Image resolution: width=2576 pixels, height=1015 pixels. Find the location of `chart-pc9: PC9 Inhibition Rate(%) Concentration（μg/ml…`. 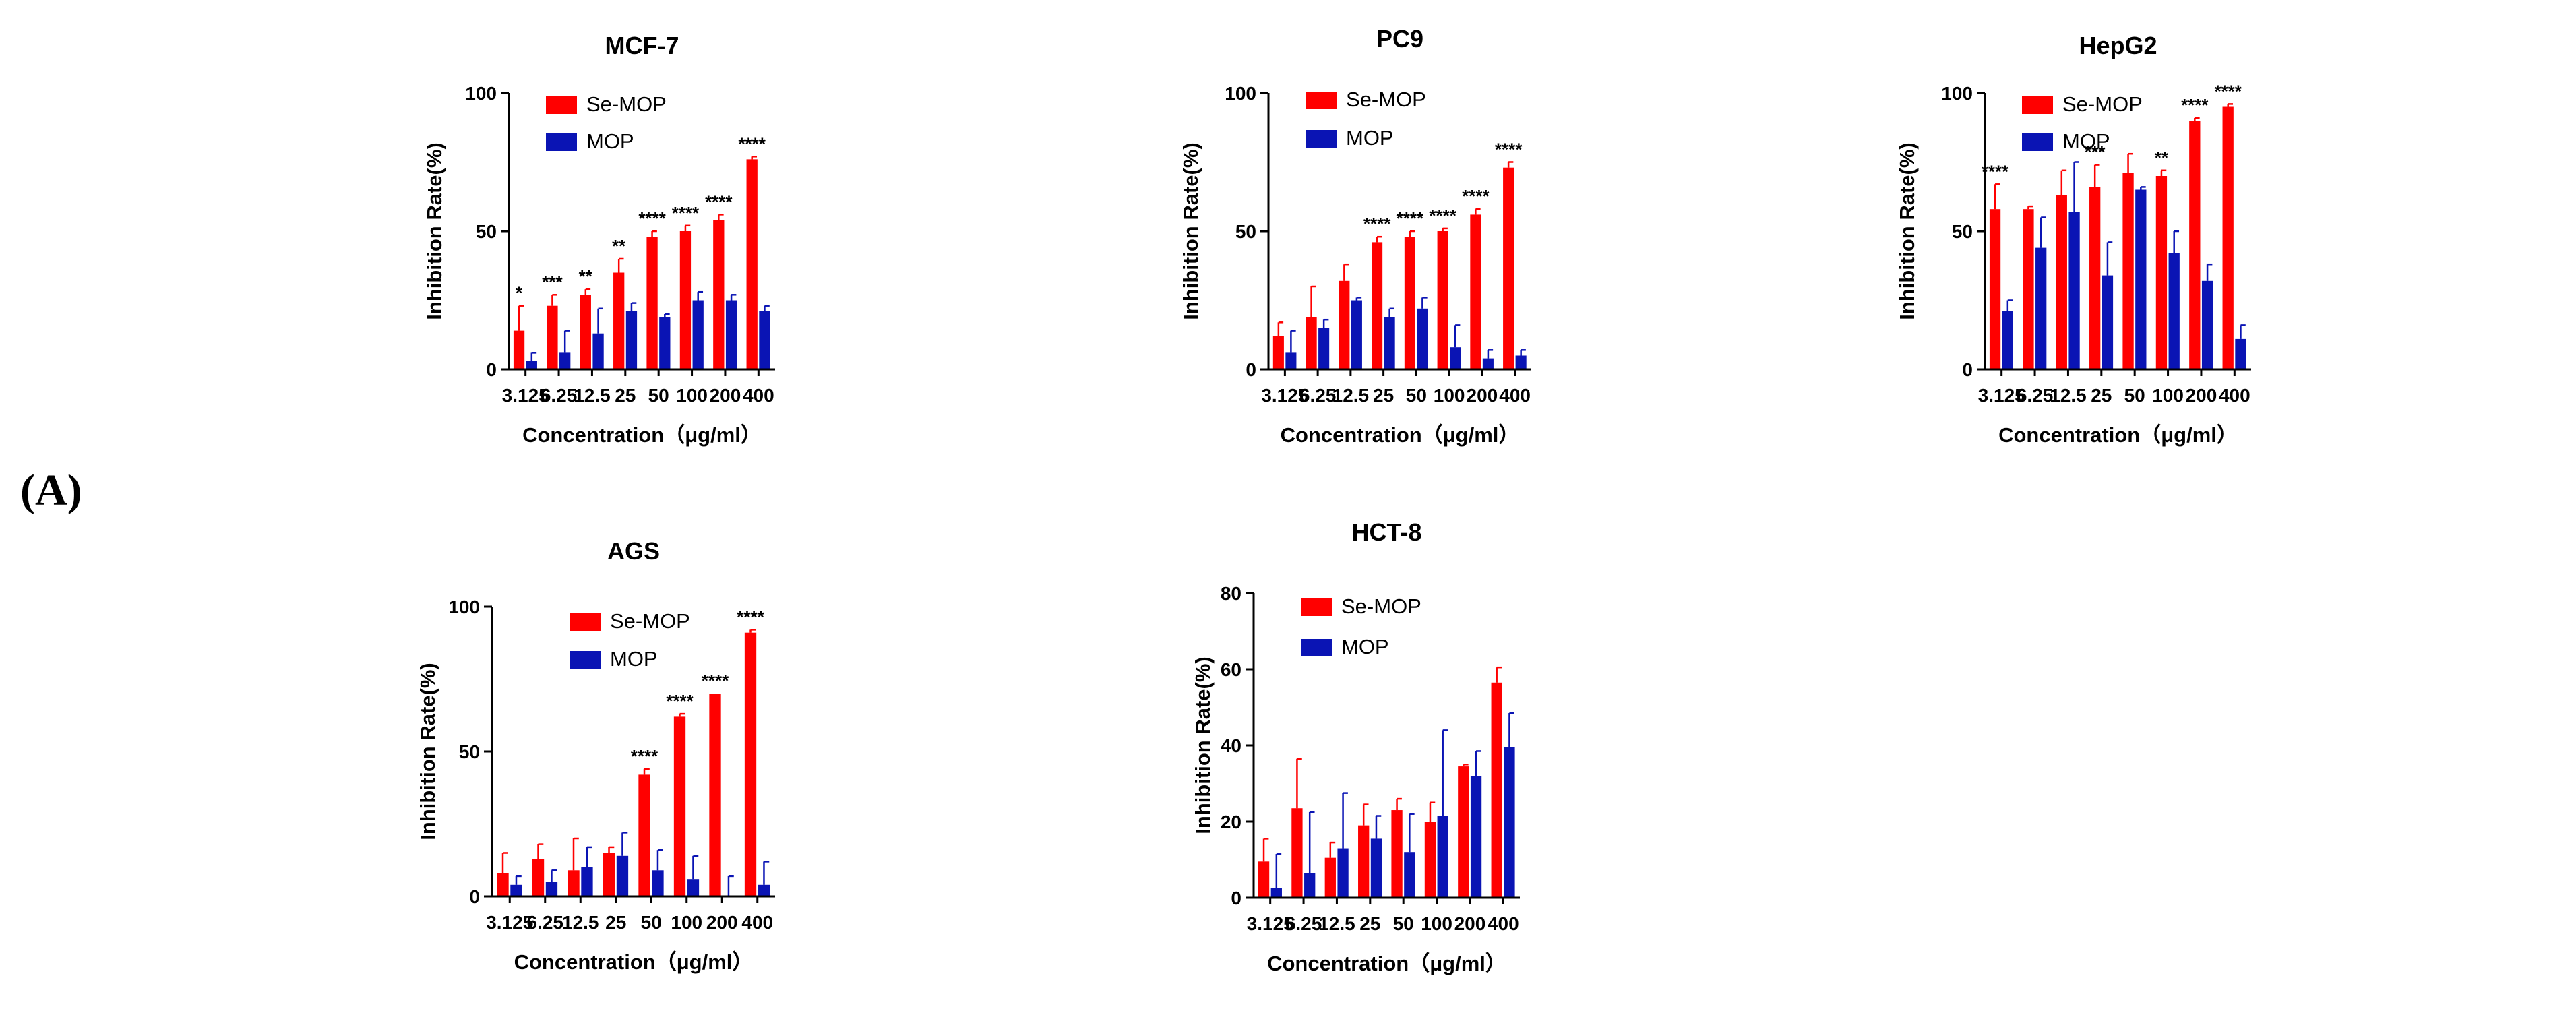

chart-pc9: PC9 Inhibition Rate(%) Concentration（μg/ml… is located at coordinates (1355, 236).